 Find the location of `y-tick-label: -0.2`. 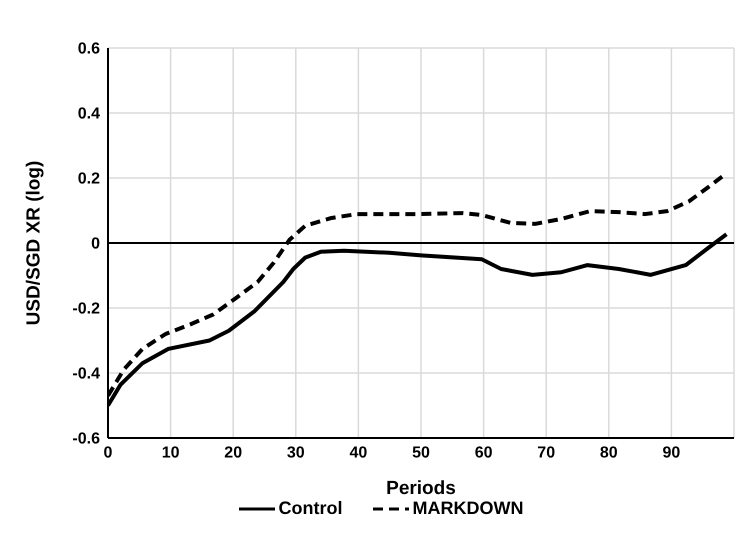

y-tick-label: -0.2 is located at coordinates (86, 309).